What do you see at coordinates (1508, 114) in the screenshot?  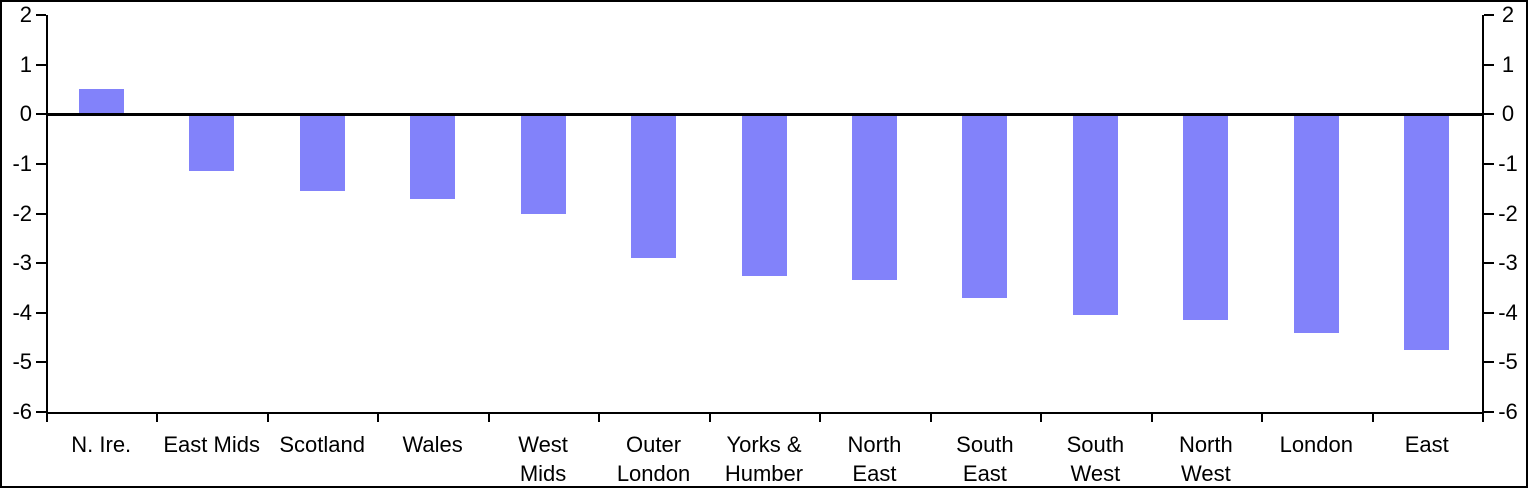 I see `y-axis-tick-label-right: 0` at bounding box center [1508, 114].